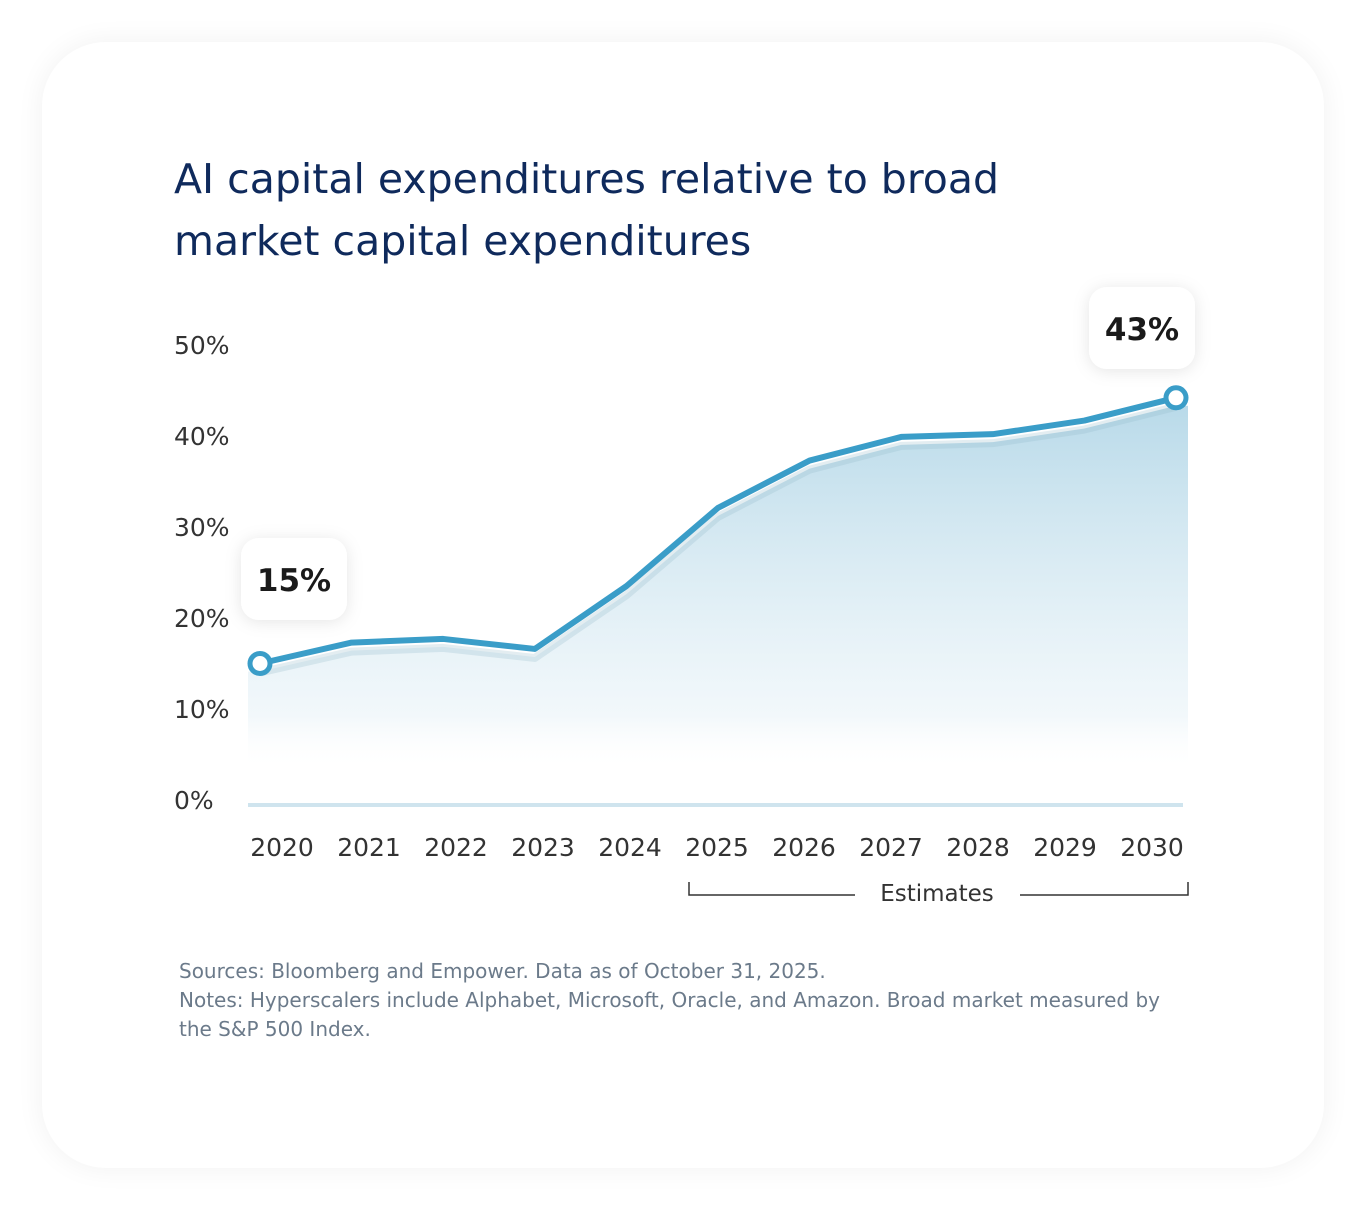 Image resolution: width=1366 pixels, height=1210 pixels. What do you see at coordinates (202, 618) in the screenshot?
I see `y-tick-label: 20%` at bounding box center [202, 618].